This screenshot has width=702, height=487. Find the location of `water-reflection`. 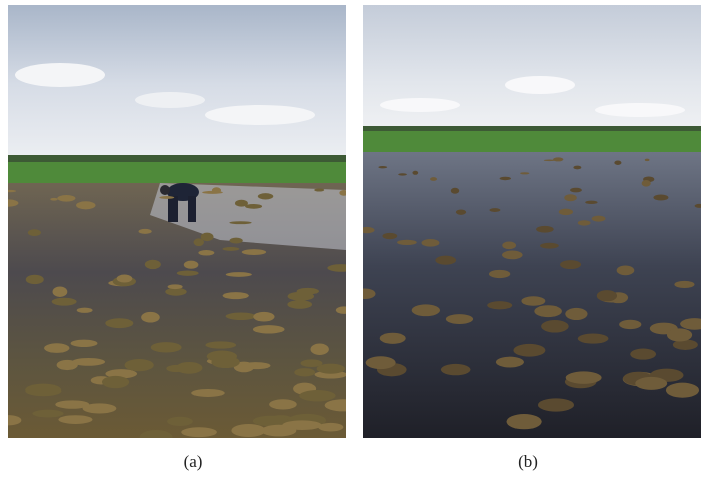

water-reflection is located at coordinates (248, 216).